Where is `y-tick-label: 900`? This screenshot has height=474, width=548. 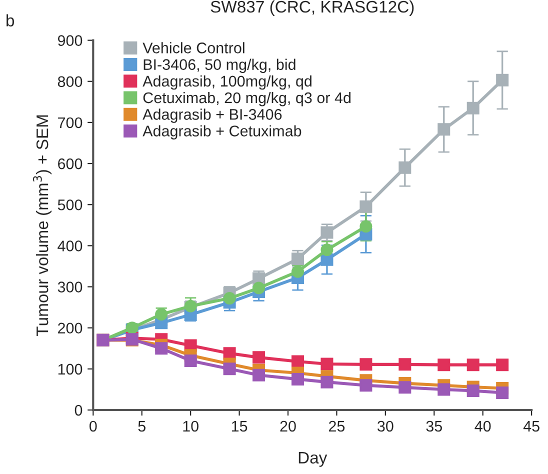 y-tick-label: 900 is located at coordinates (70, 40).